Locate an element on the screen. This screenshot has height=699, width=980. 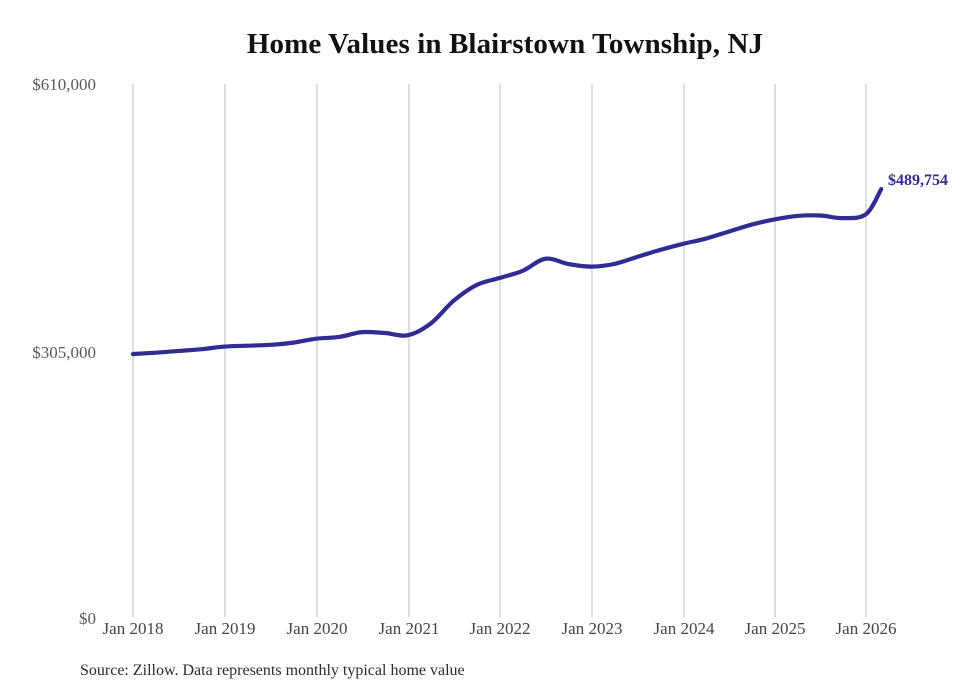
y-axis-tick-label: $610,000 is located at coordinates (64, 84).